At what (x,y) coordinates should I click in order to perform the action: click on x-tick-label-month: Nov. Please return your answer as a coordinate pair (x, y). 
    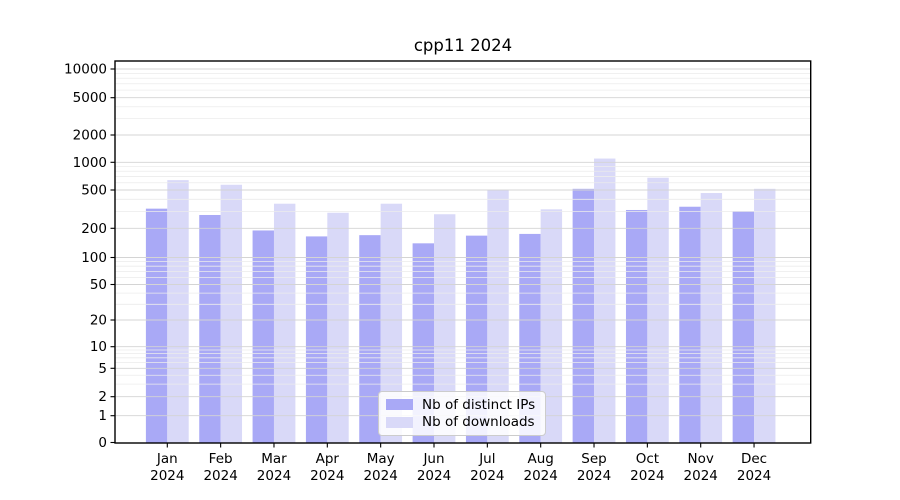
    Looking at the image, I should click on (701, 459).